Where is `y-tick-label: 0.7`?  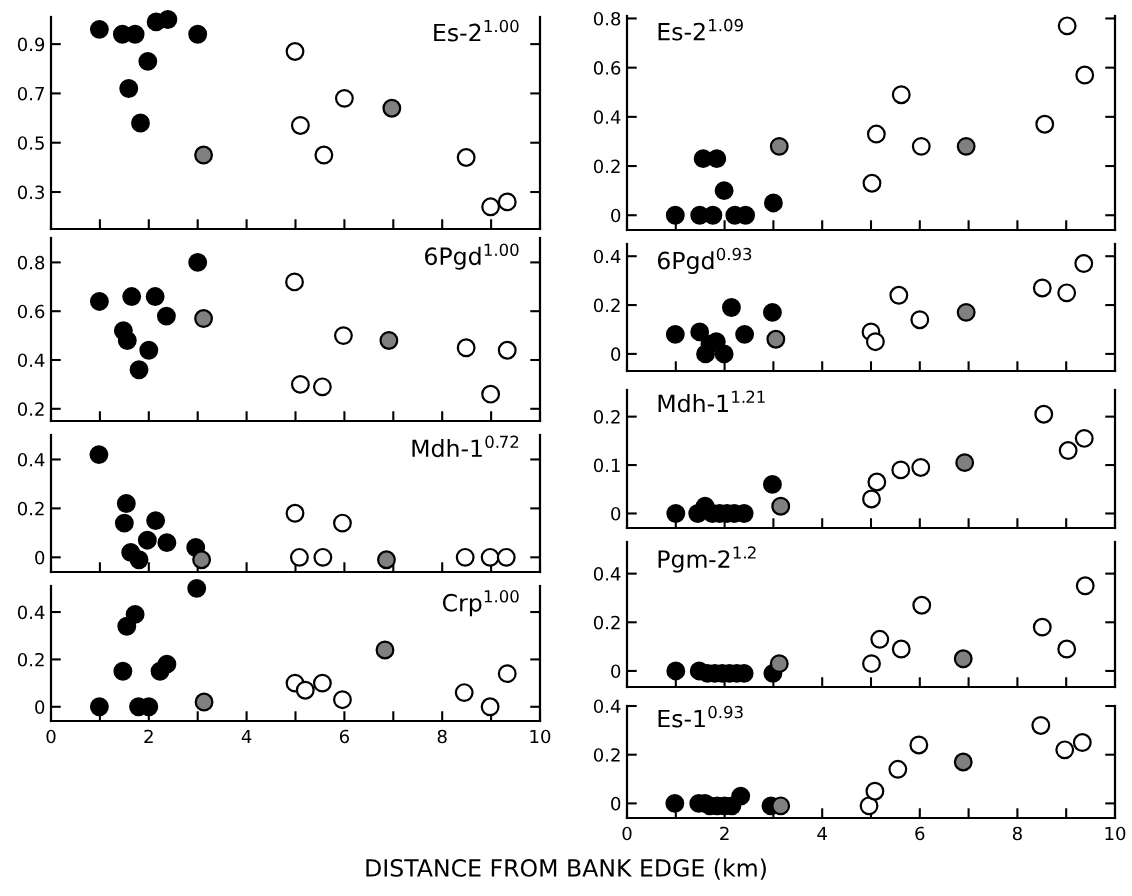
y-tick-label: 0.7 is located at coordinates (30, 93).